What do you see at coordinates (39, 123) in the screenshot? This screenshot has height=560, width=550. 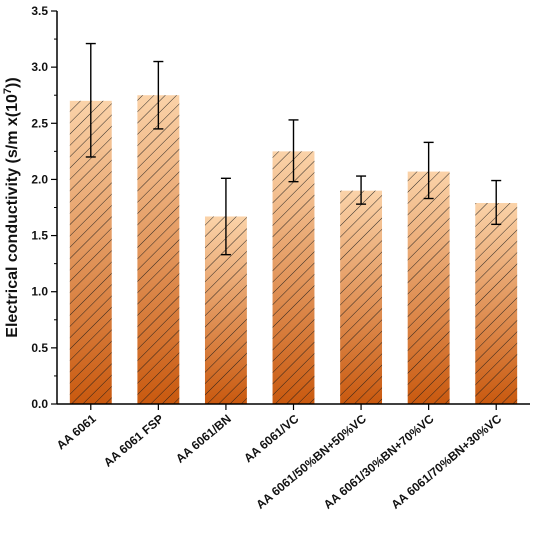 I see `y-tick-label: 2.5` at bounding box center [39, 123].